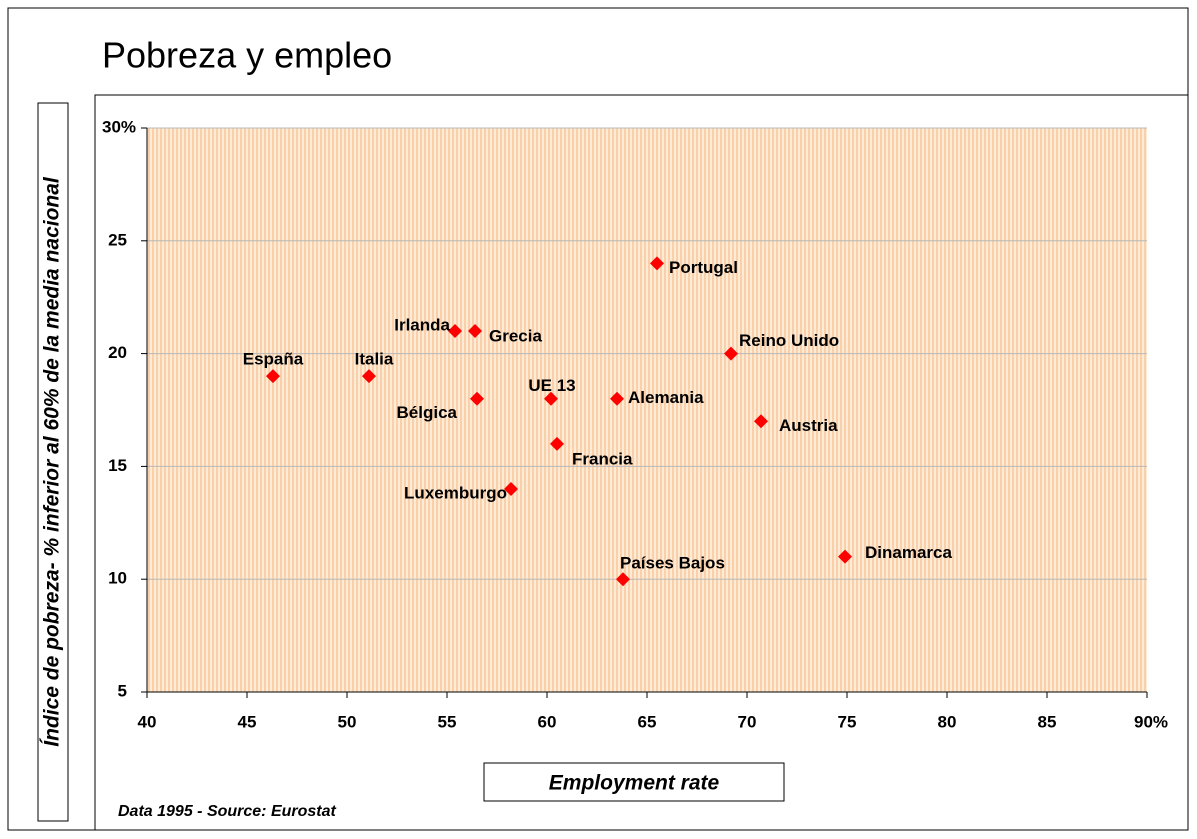 This screenshot has width=1197, height=839. Describe the element at coordinates (602, 458) in the screenshot. I see `point-label: Francia` at that location.